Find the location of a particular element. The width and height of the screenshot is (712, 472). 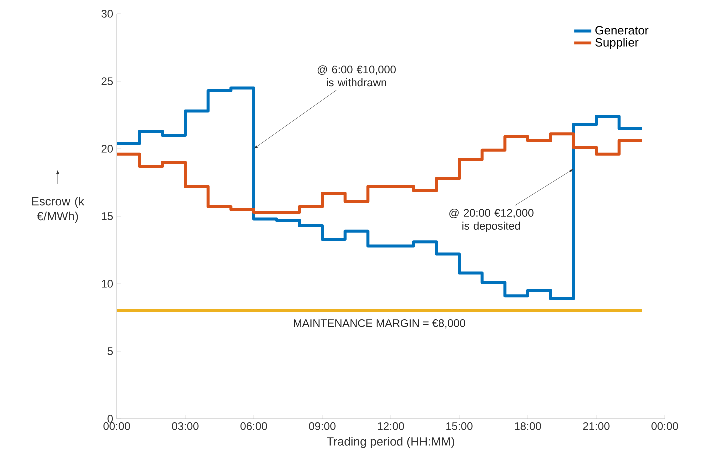

x-tick-label: 12:00 is located at coordinates (391, 426).